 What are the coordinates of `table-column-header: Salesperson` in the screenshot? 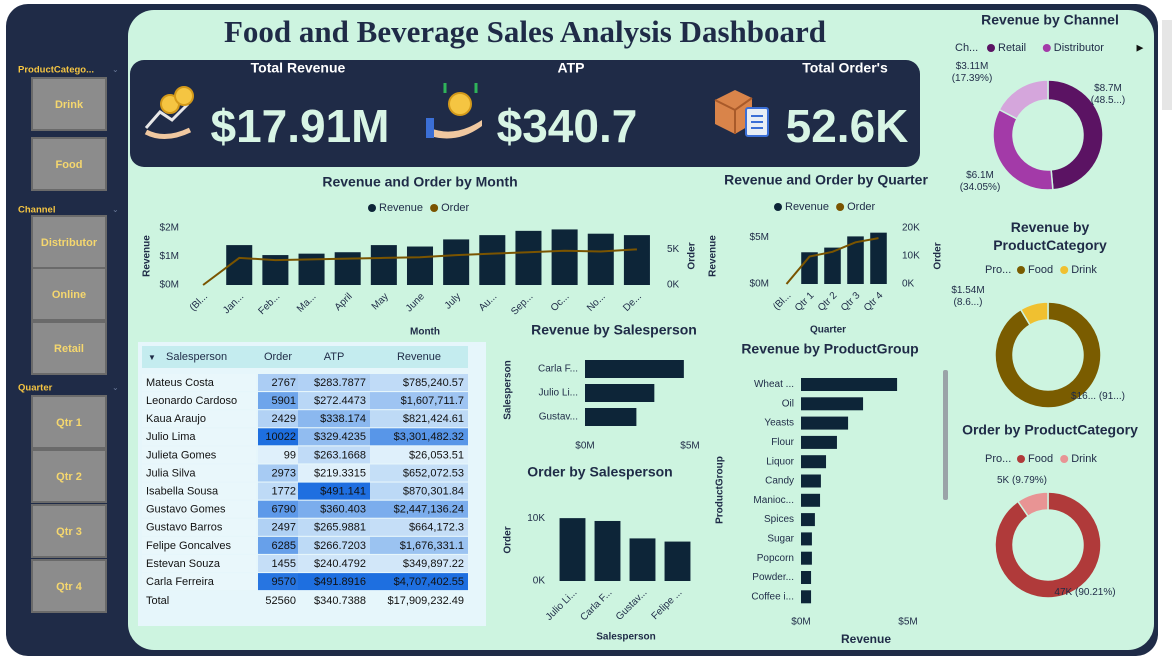 It's located at (196, 357).